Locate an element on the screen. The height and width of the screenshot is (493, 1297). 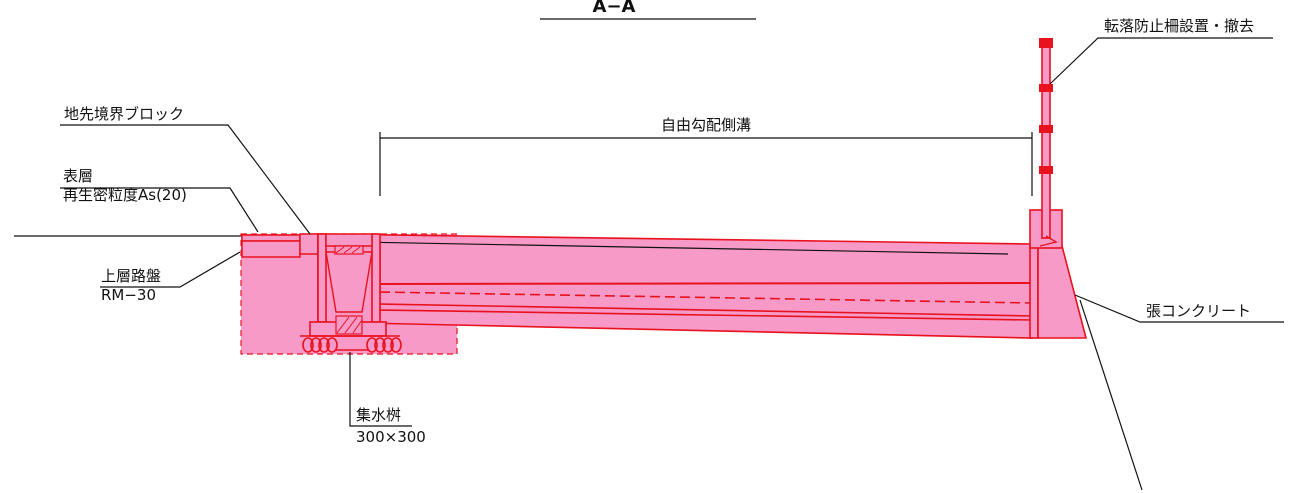
label-catch-basin-size: 300×300 is located at coordinates (391, 437).